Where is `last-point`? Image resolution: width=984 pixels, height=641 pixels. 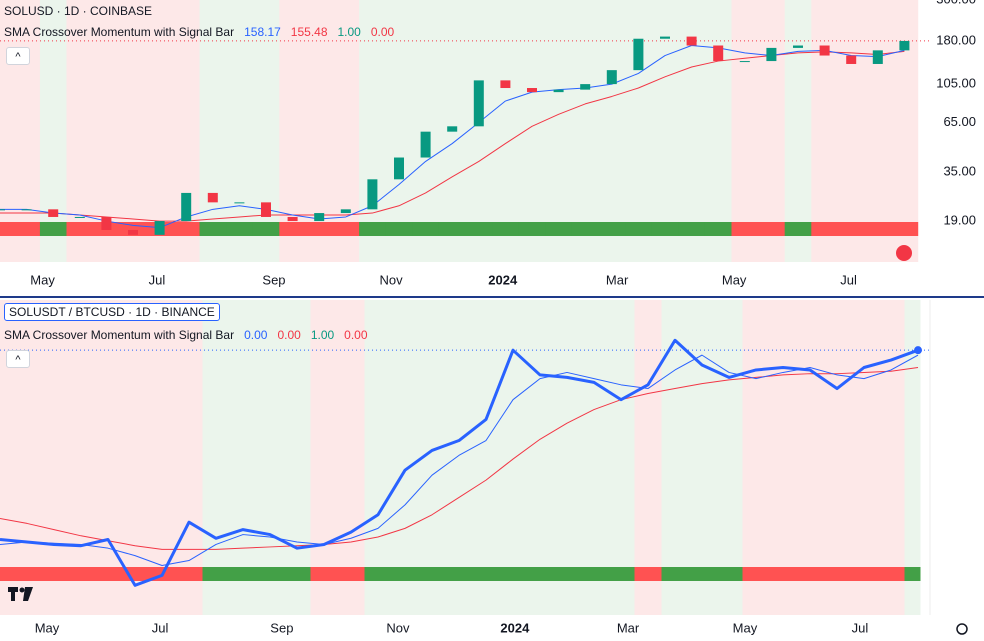 last-point is located at coordinates (918, 350).